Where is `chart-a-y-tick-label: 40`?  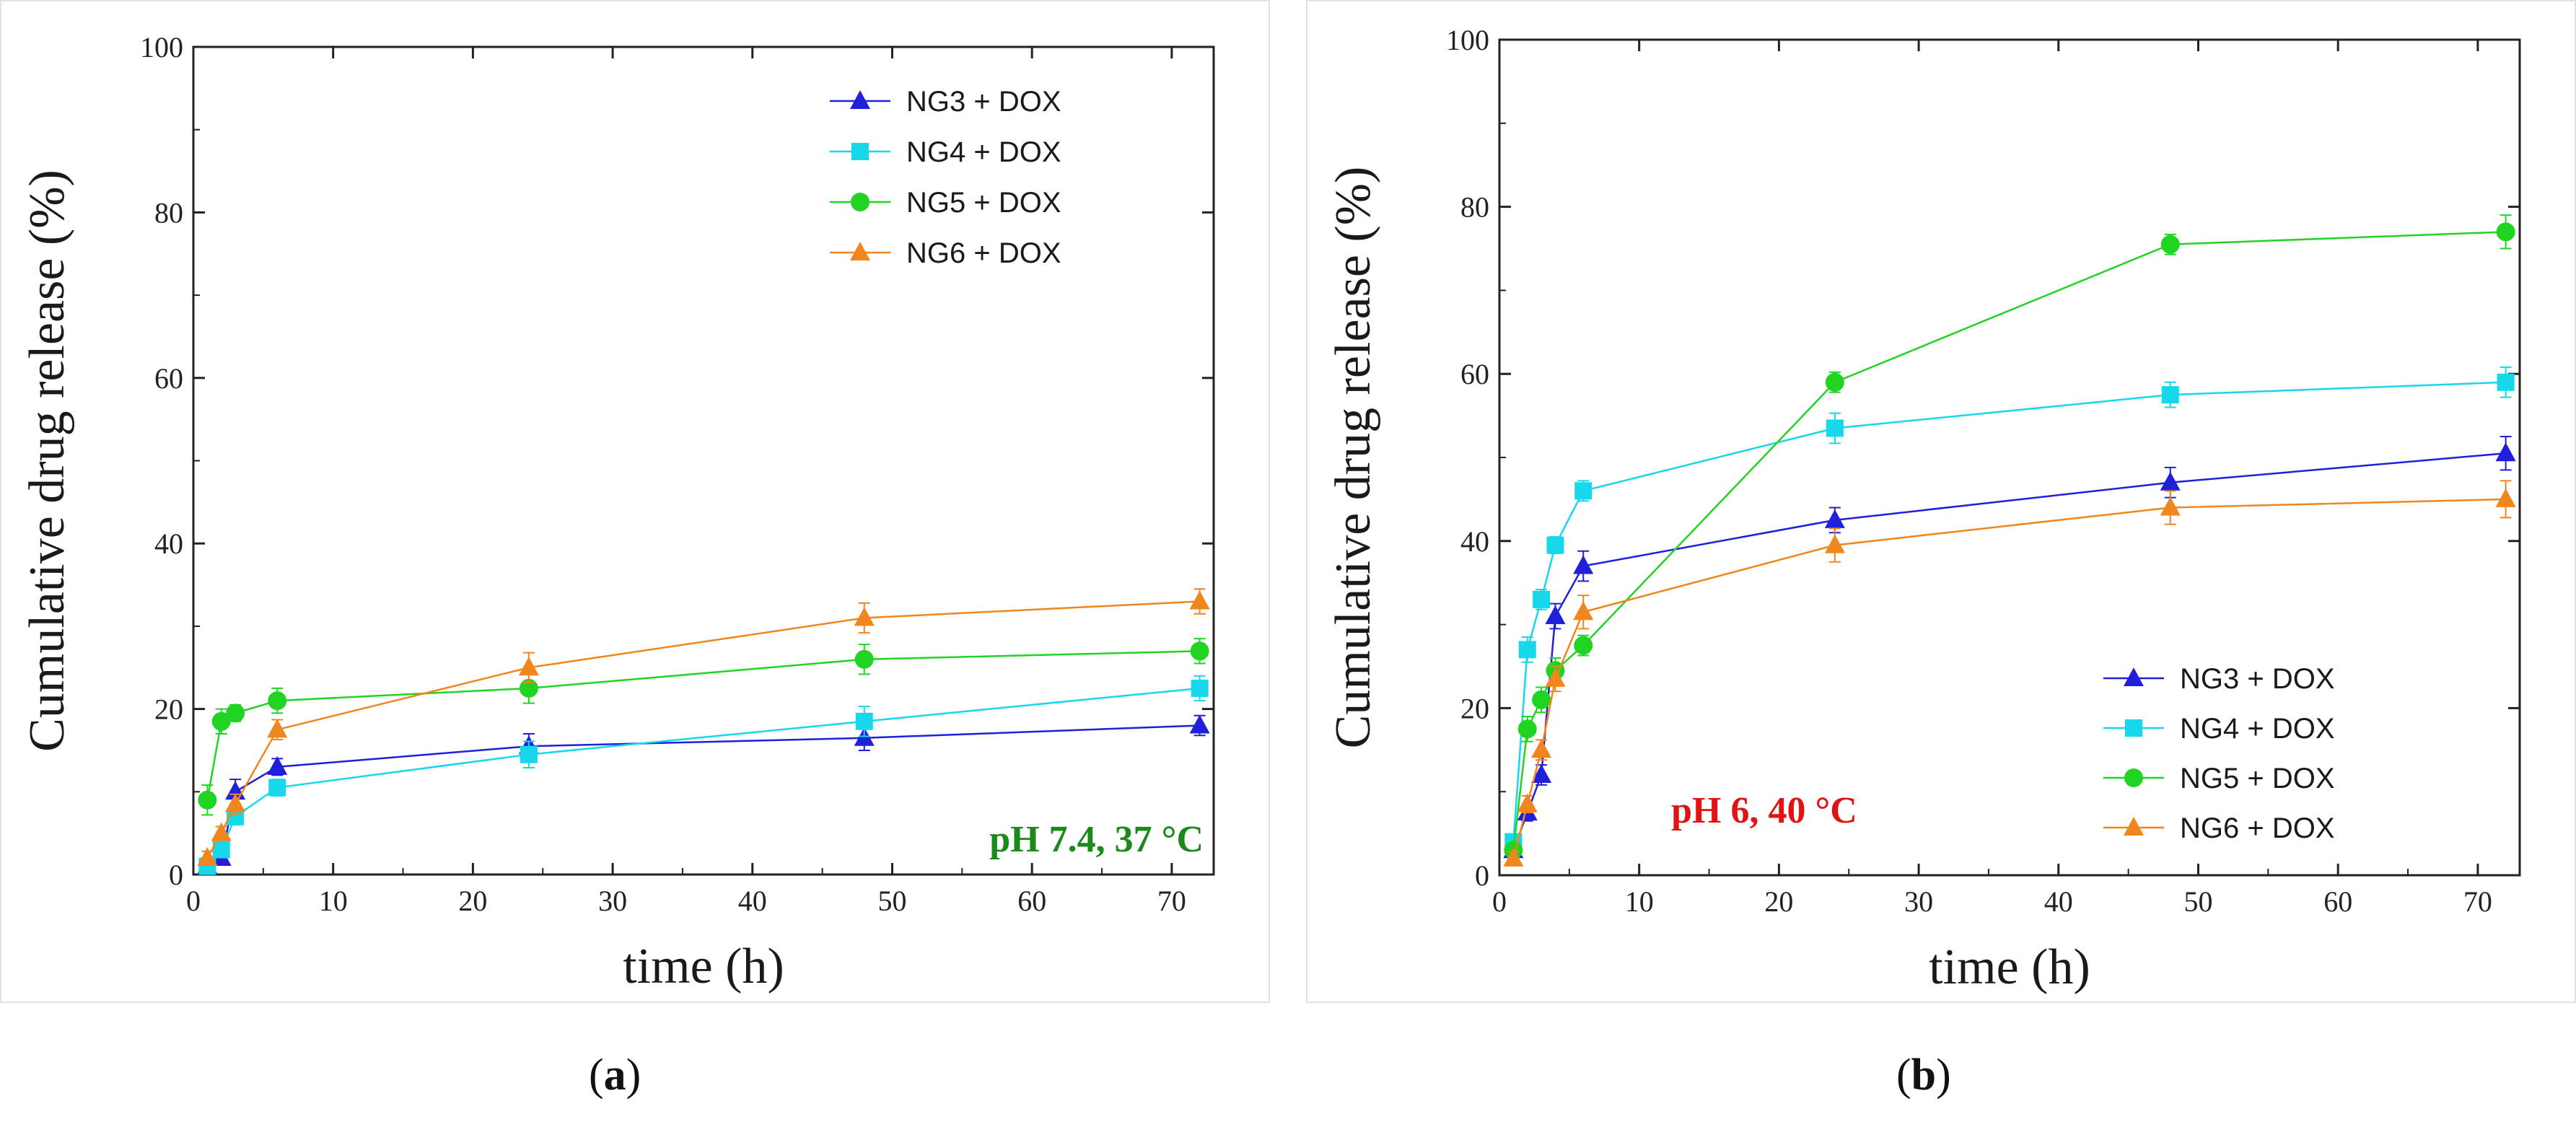
chart-a-y-tick-label: 40 is located at coordinates (168, 543).